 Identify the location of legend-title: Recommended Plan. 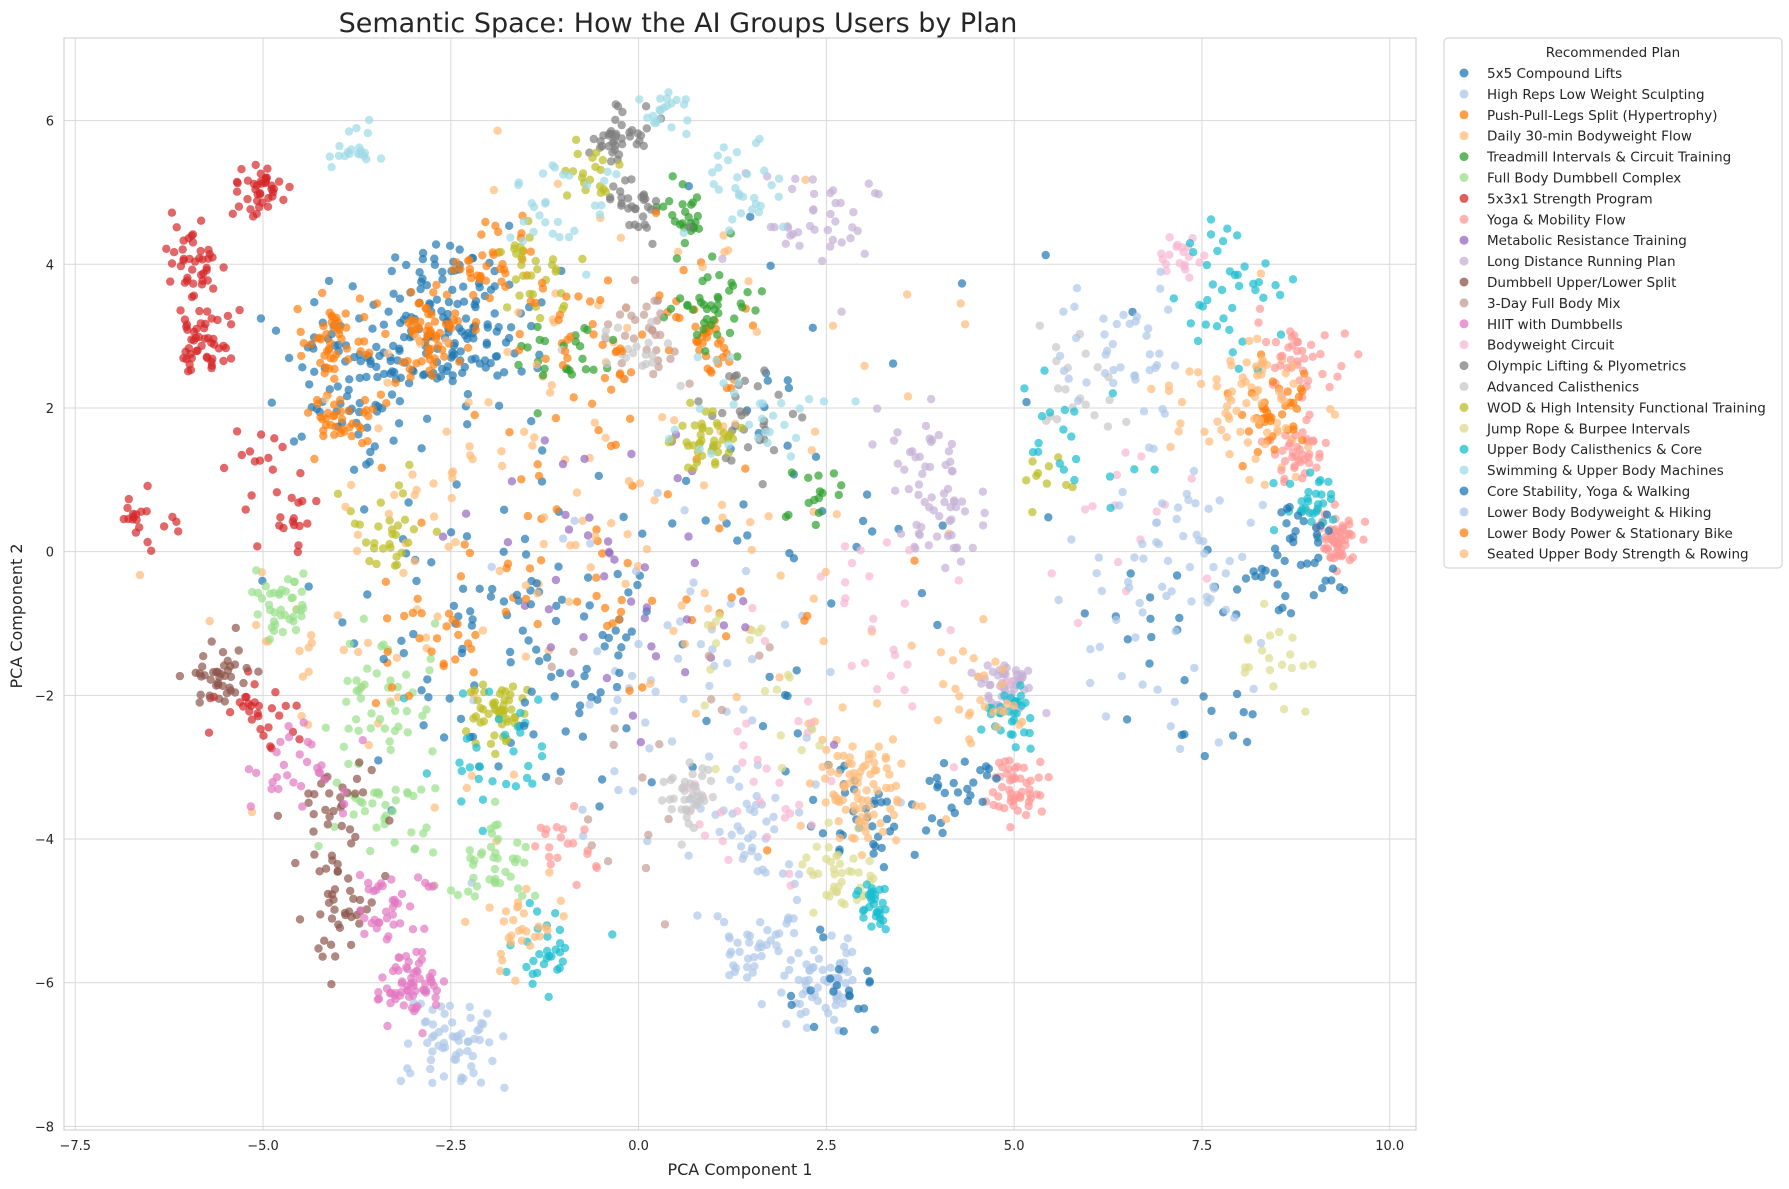
(1613, 53).